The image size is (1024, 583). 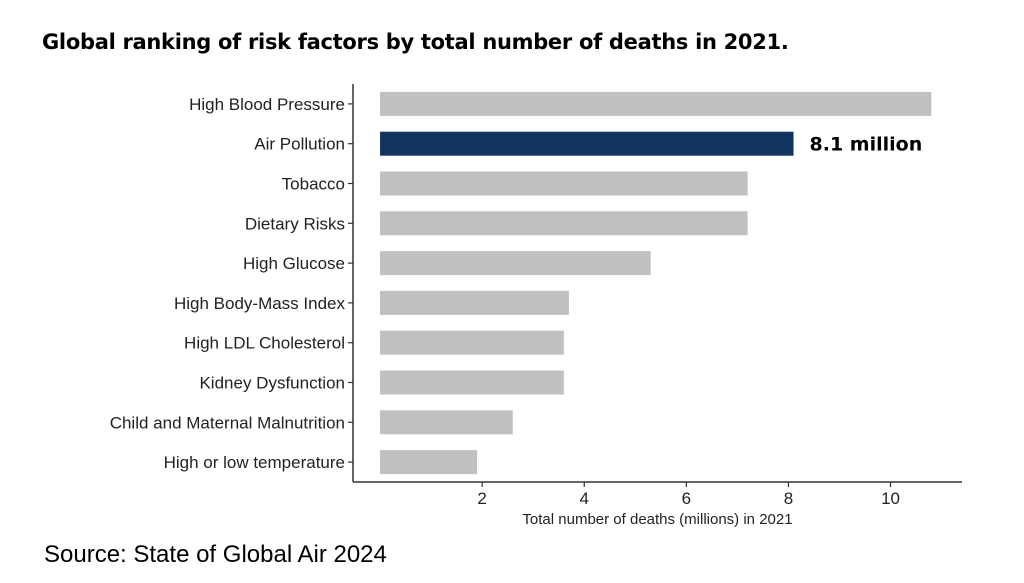 I want to click on x-tick-label: 10, so click(x=890, y=498).